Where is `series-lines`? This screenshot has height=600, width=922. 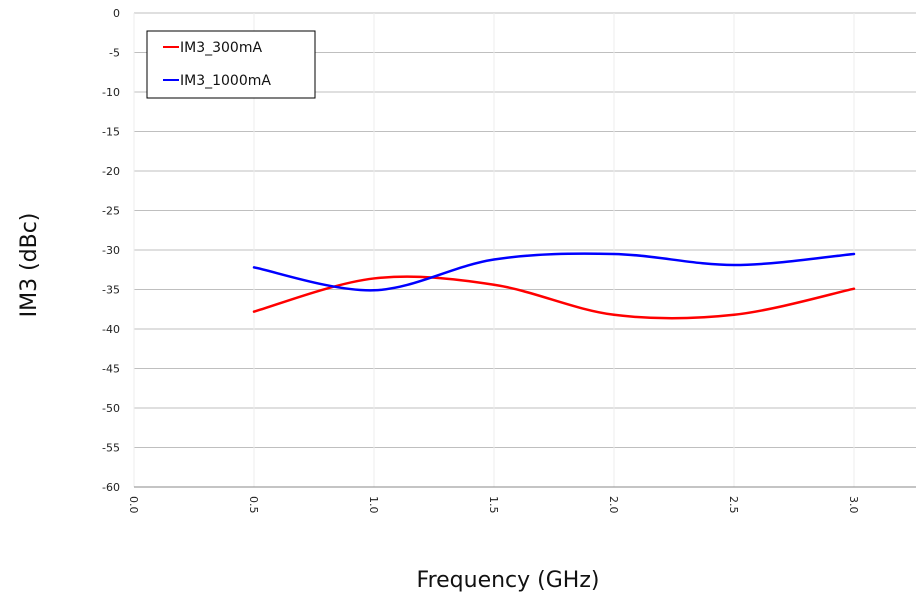 series-lines is located at coordinates (554, 286).